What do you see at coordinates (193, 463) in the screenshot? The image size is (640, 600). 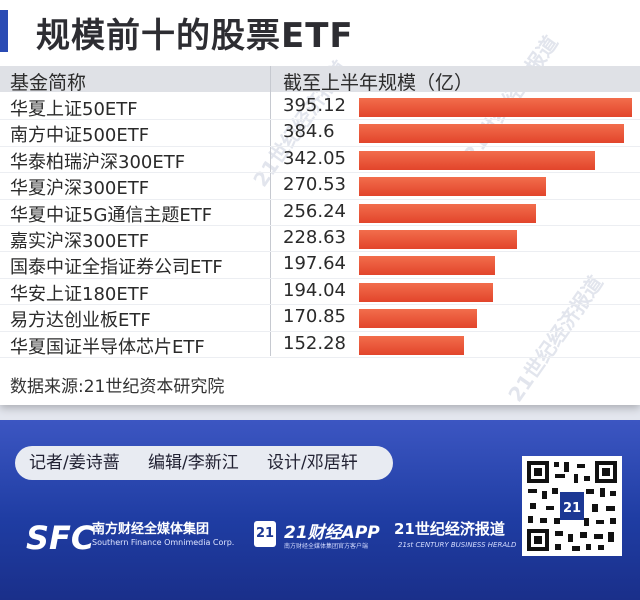 I see `editor-credit: 编辑/李新江` at bounding box center [193, 463].